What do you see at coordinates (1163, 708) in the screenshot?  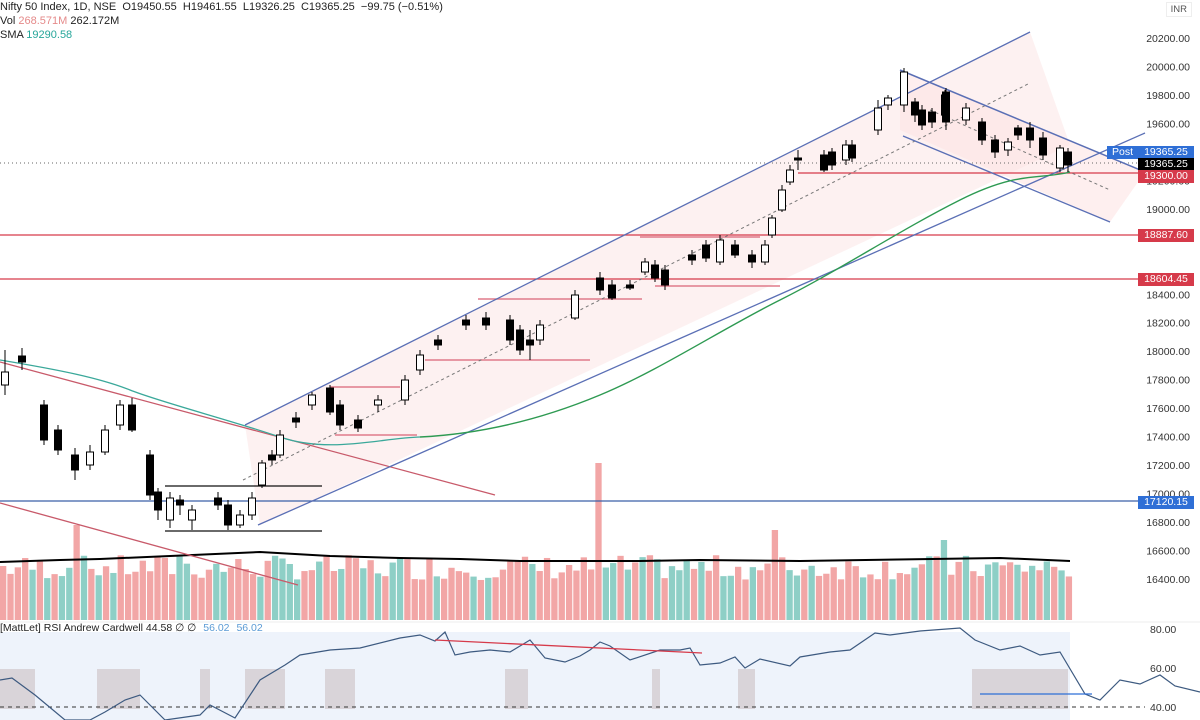 I see `rsi-tick: 40.00` at bounding box center [1163, 708].